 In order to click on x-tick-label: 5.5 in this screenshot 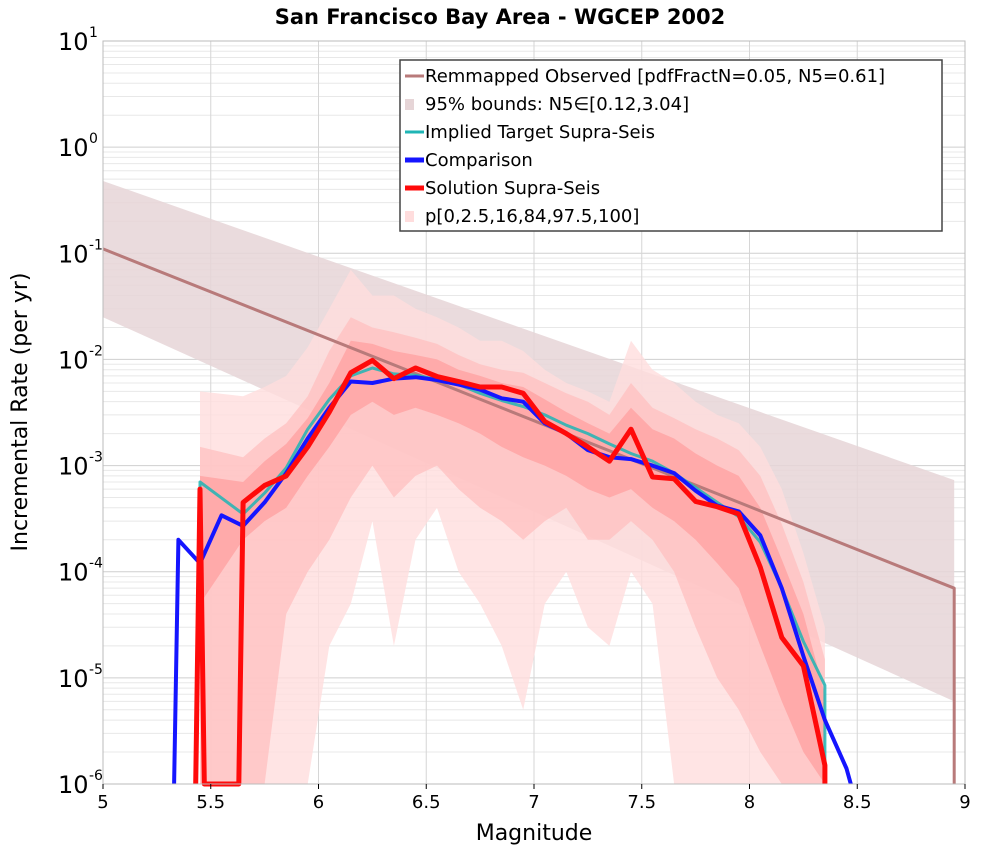, I will do `click(210, 802)`.